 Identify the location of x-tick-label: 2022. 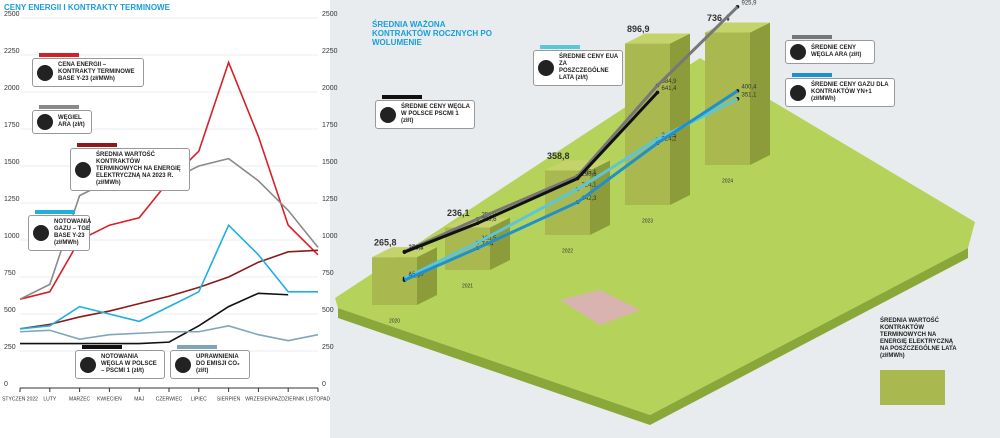
(567, 251).